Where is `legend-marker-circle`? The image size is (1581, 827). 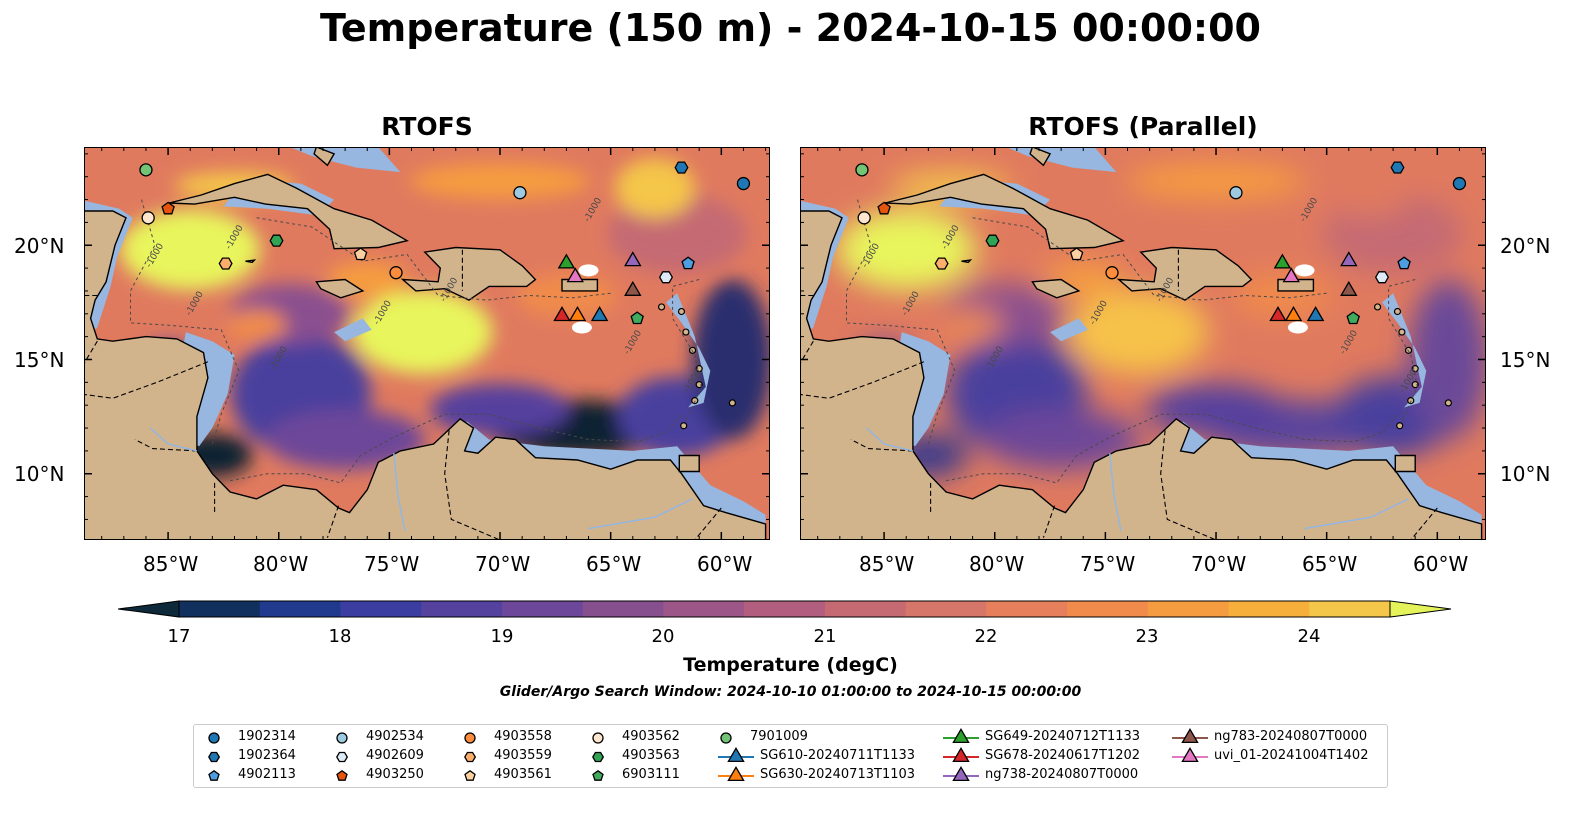
legend-marker-circle is located at coordinates (726, 738).